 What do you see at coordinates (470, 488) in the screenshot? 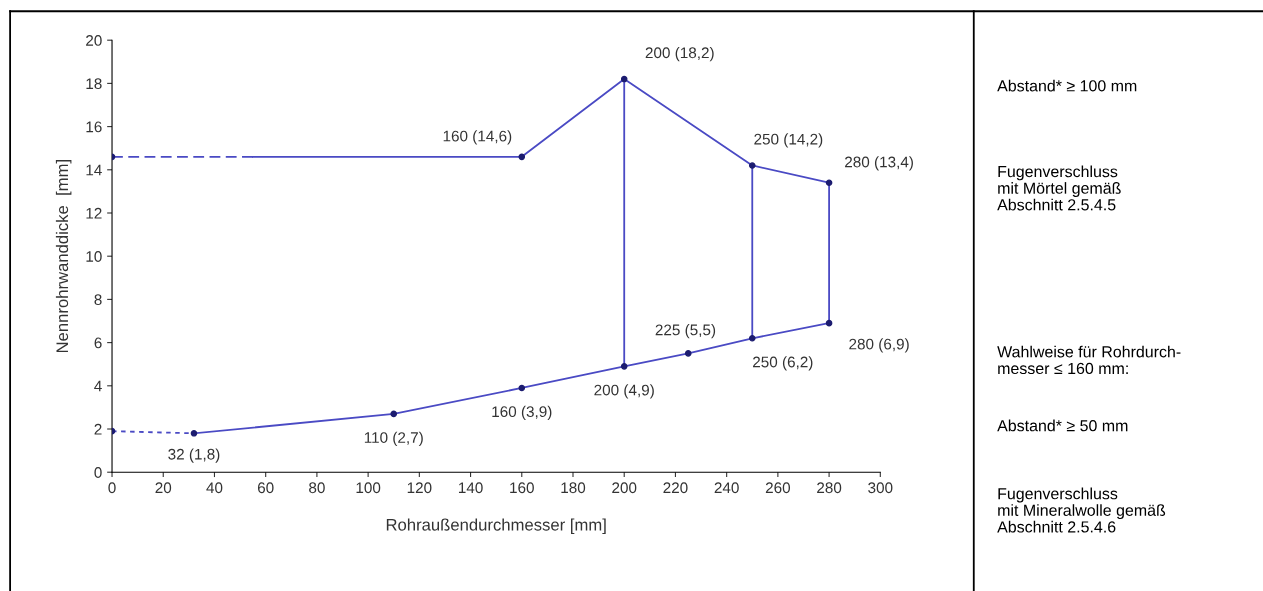
I see `x-tick-label: 140` at bounding box center [470, 488].